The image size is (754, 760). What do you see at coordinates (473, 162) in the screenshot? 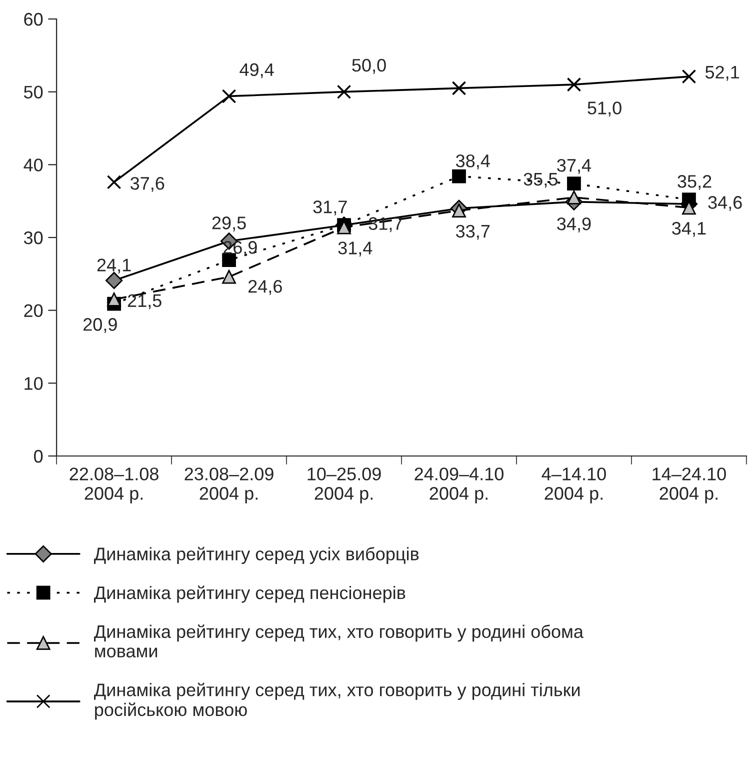
I see `data-label: 38,4` at bounding box center [473, 162].